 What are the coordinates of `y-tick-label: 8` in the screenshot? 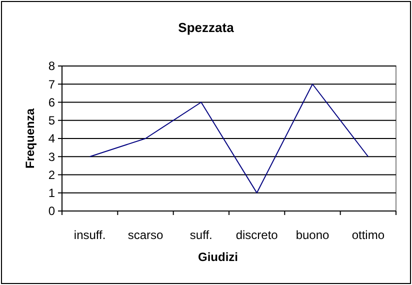 It's located at (52, 66).